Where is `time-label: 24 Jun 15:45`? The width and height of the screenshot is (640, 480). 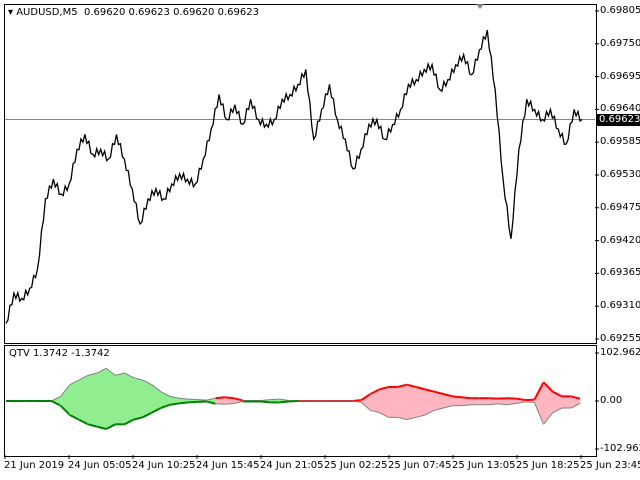 time-label: 24 Jun 15:45 is located at coordinates (228, 465).